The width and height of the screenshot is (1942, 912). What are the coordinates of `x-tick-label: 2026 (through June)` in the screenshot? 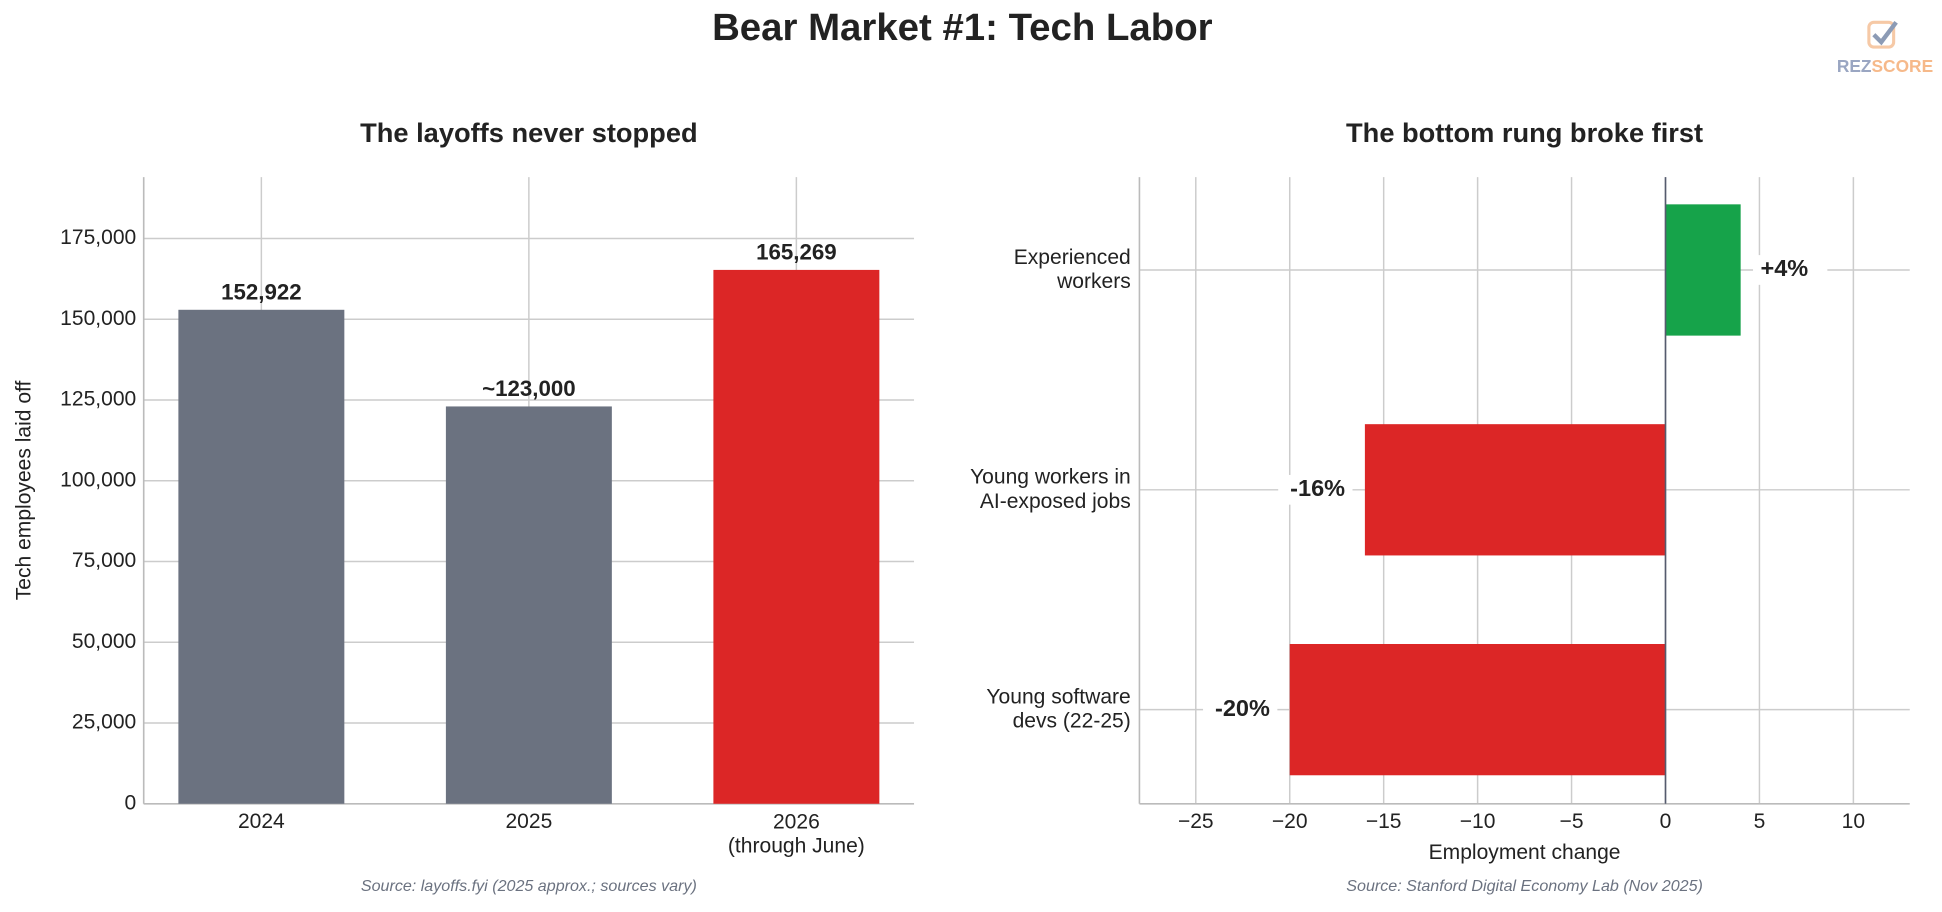 It's located at (796, 833).